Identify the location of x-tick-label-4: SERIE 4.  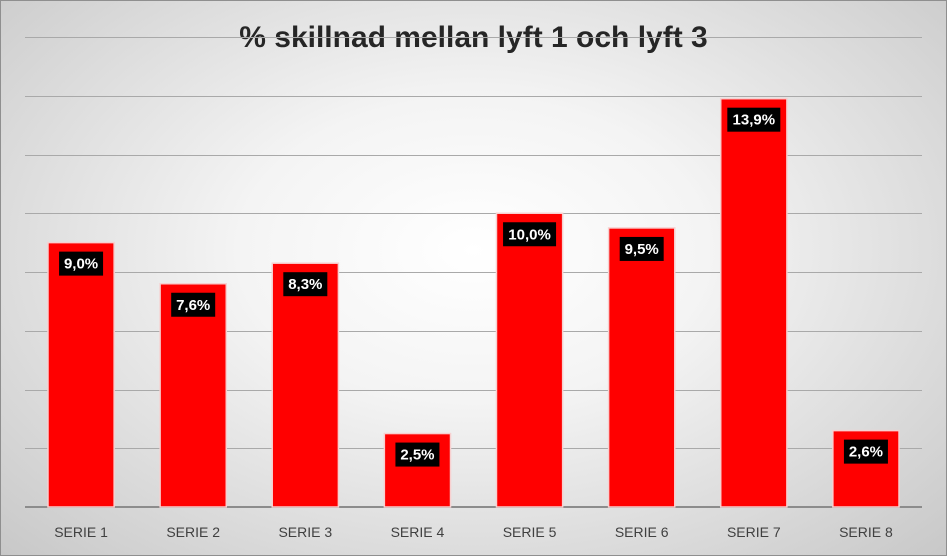
(418, 532).